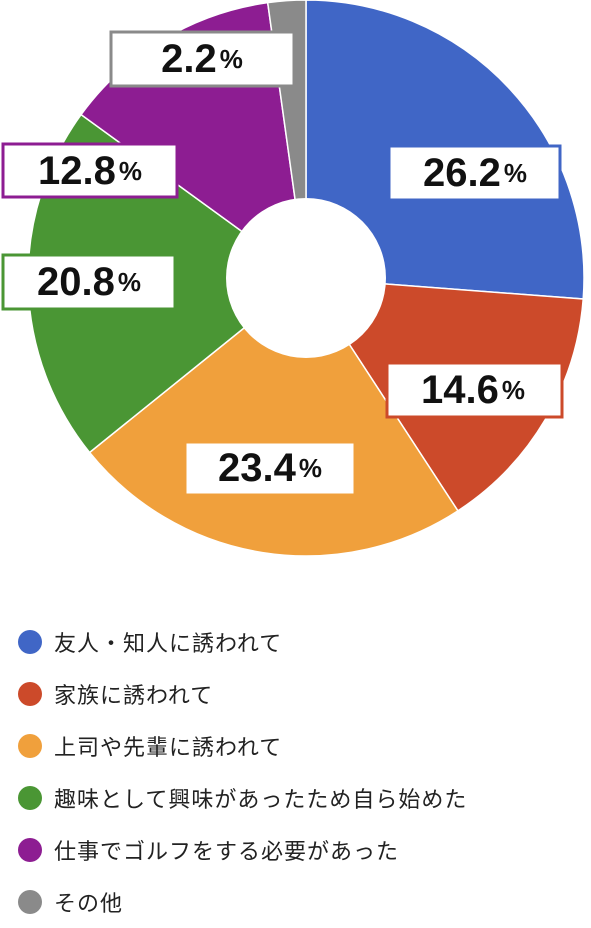 The width and height of the screenshot is (591, 928). I want to click on data-label-text: 20.8%, so click(89, 282).